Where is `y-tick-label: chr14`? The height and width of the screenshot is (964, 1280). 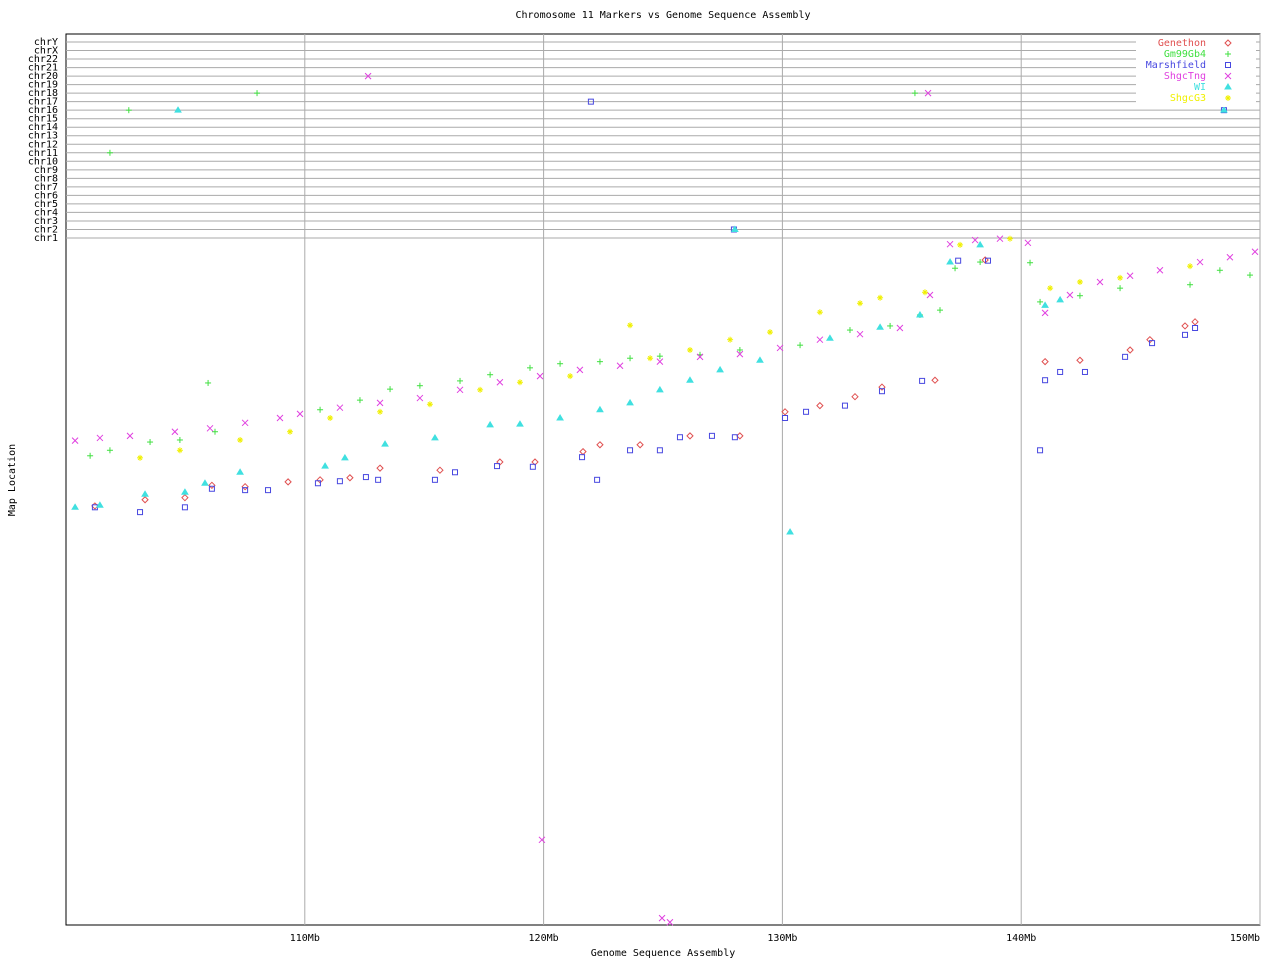
y-tick-label: chr14 is located at coordinates (43, 127).